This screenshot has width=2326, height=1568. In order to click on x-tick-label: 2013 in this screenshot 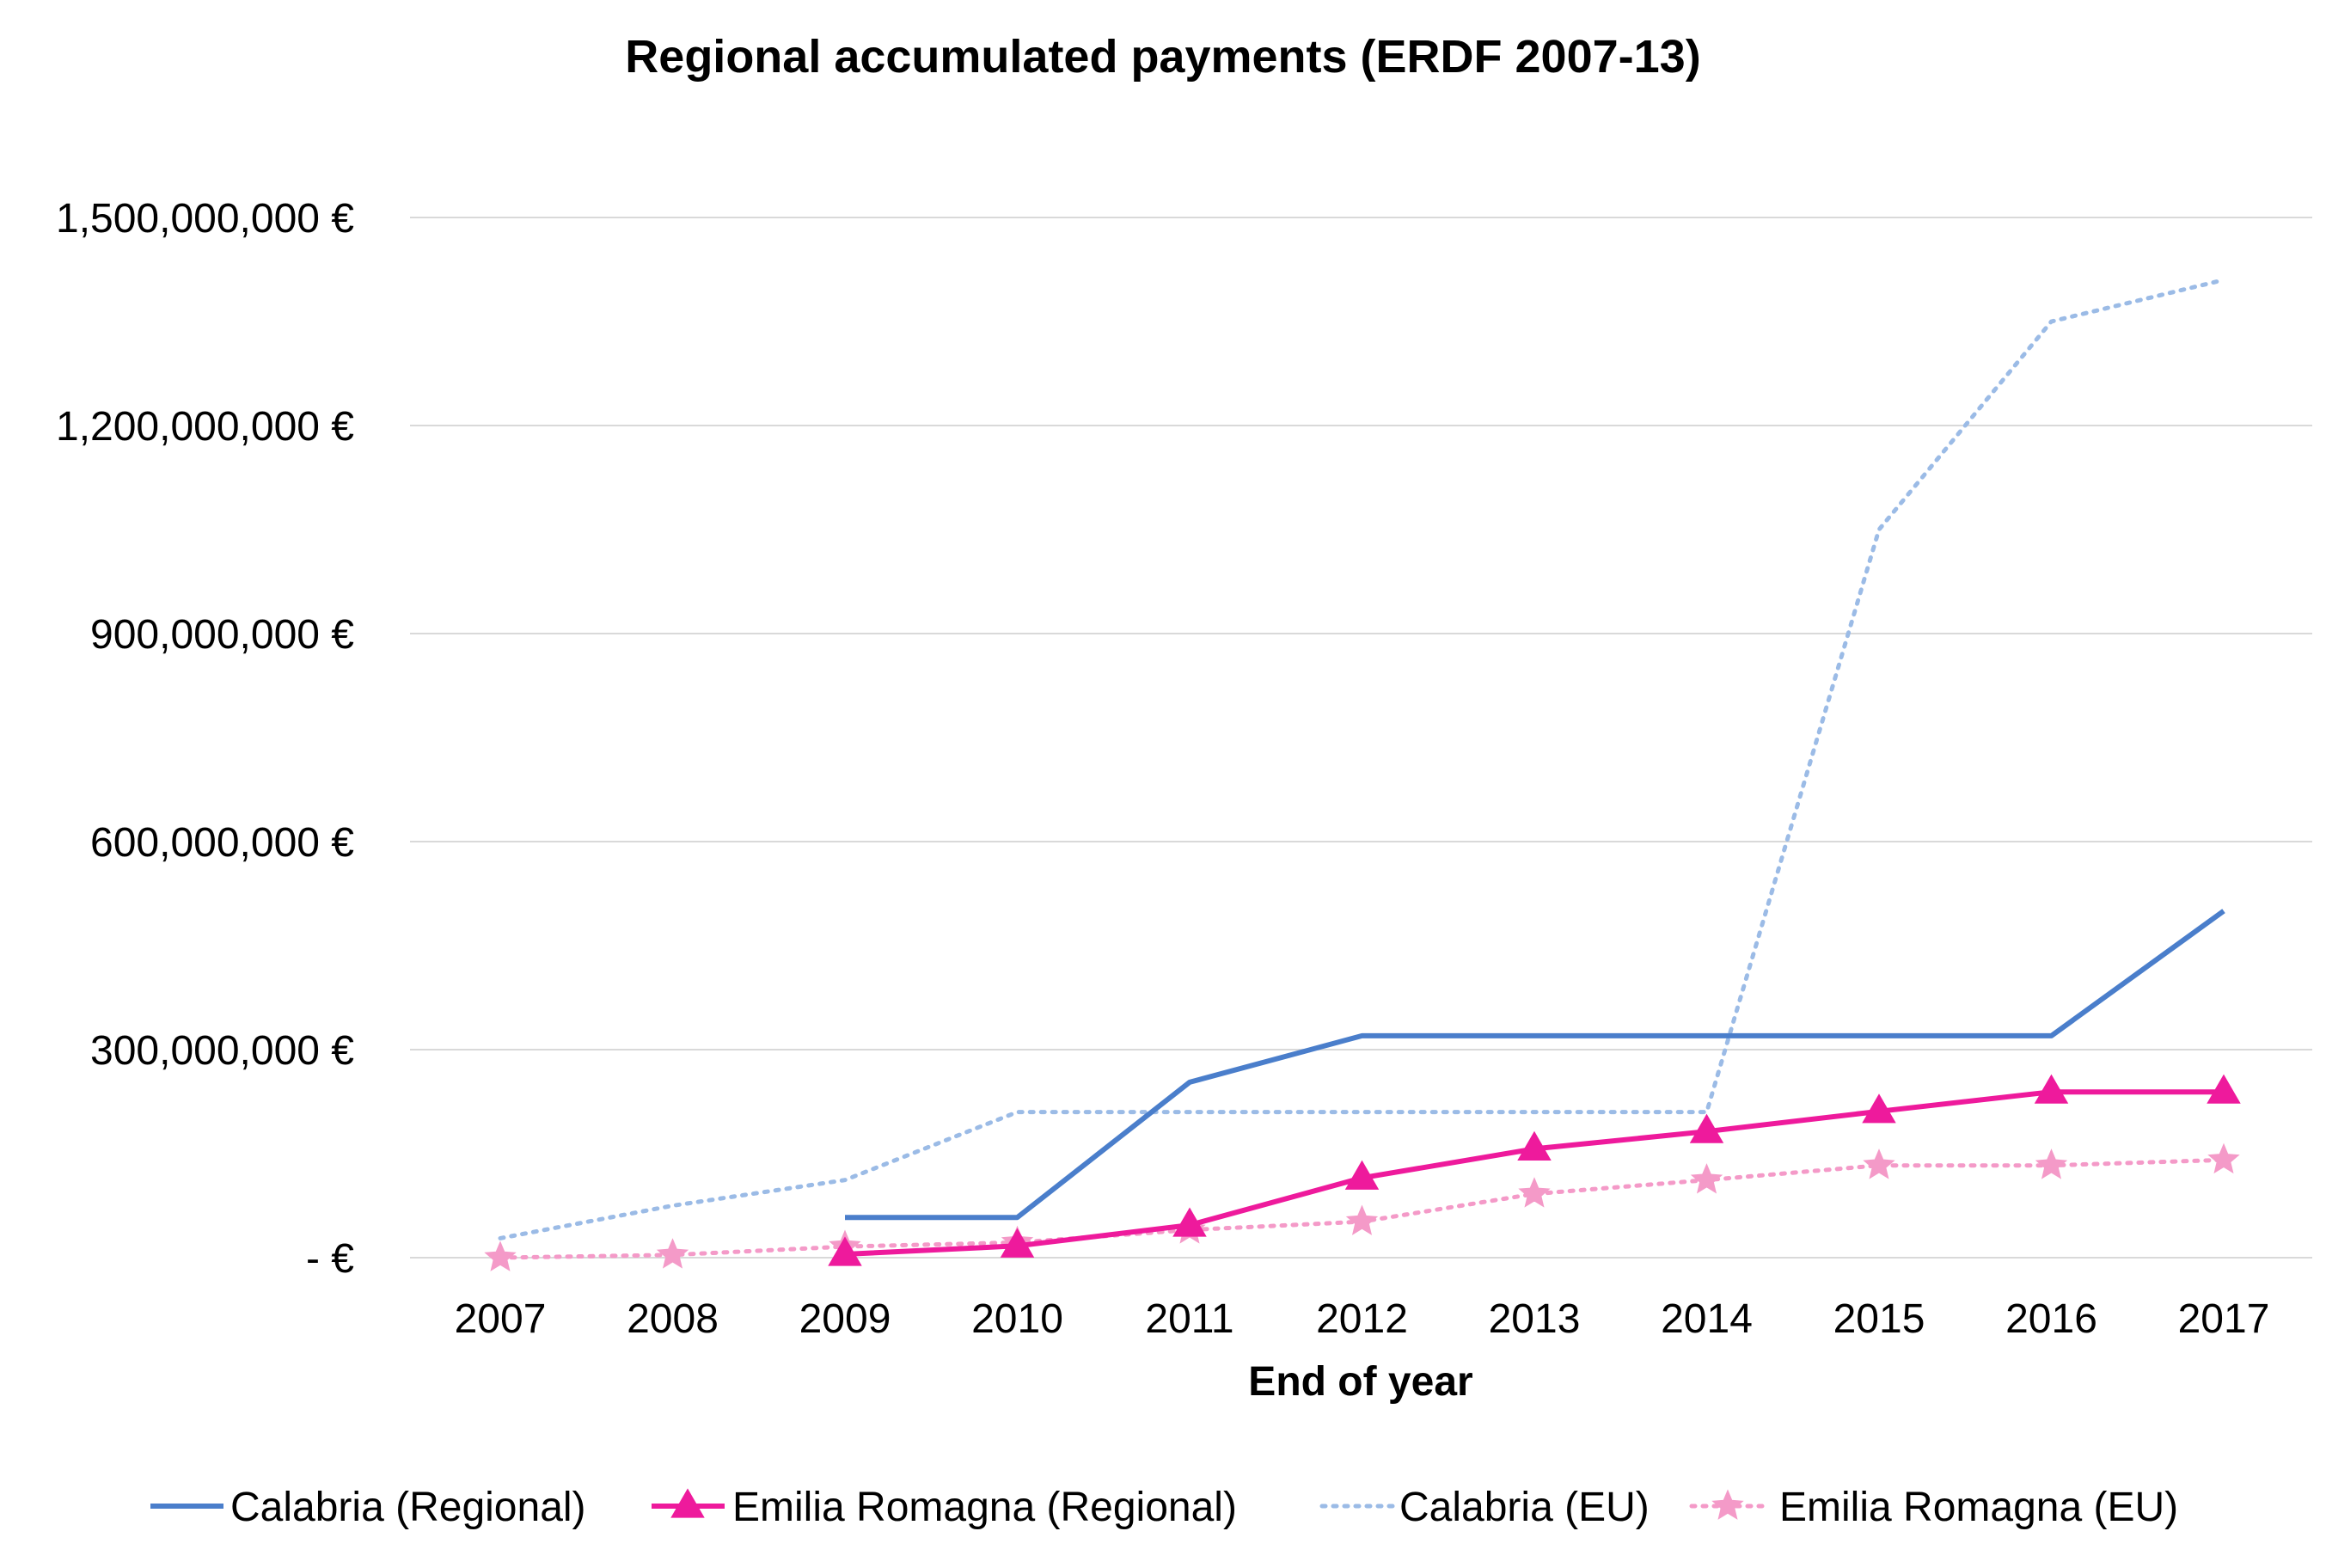, I will do `click(1535, 1319)`.